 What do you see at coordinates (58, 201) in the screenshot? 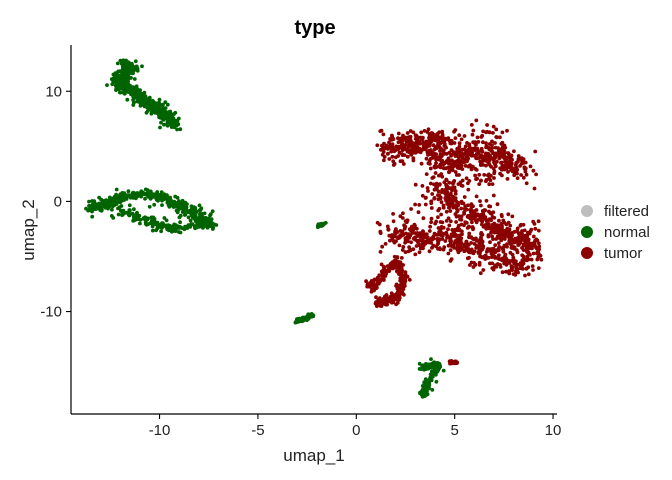
I see `y-tick-label: 0` at bounding box center [58, 201].